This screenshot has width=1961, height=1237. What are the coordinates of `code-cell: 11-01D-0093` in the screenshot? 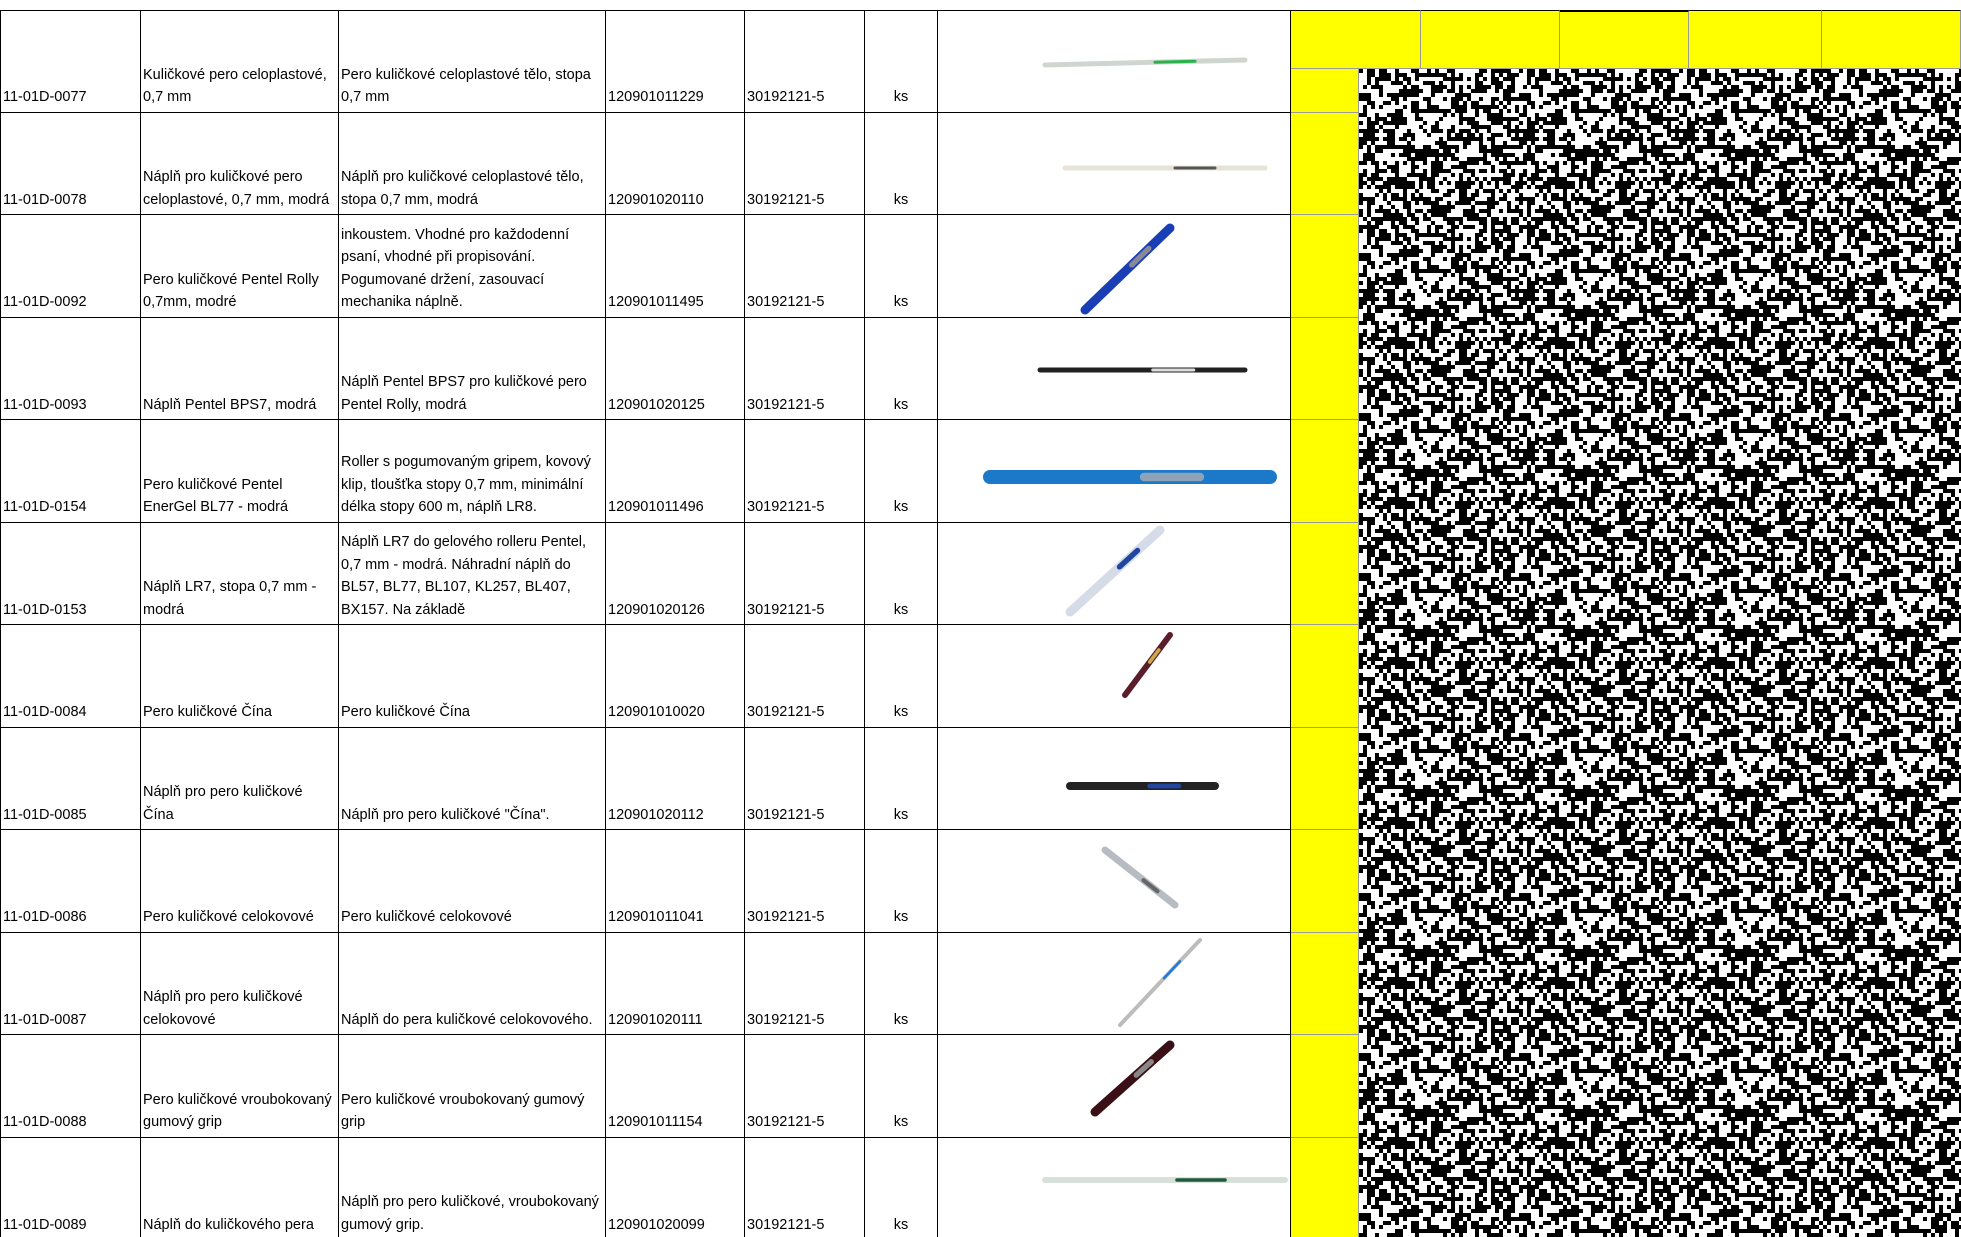 It's located at (70, 368).